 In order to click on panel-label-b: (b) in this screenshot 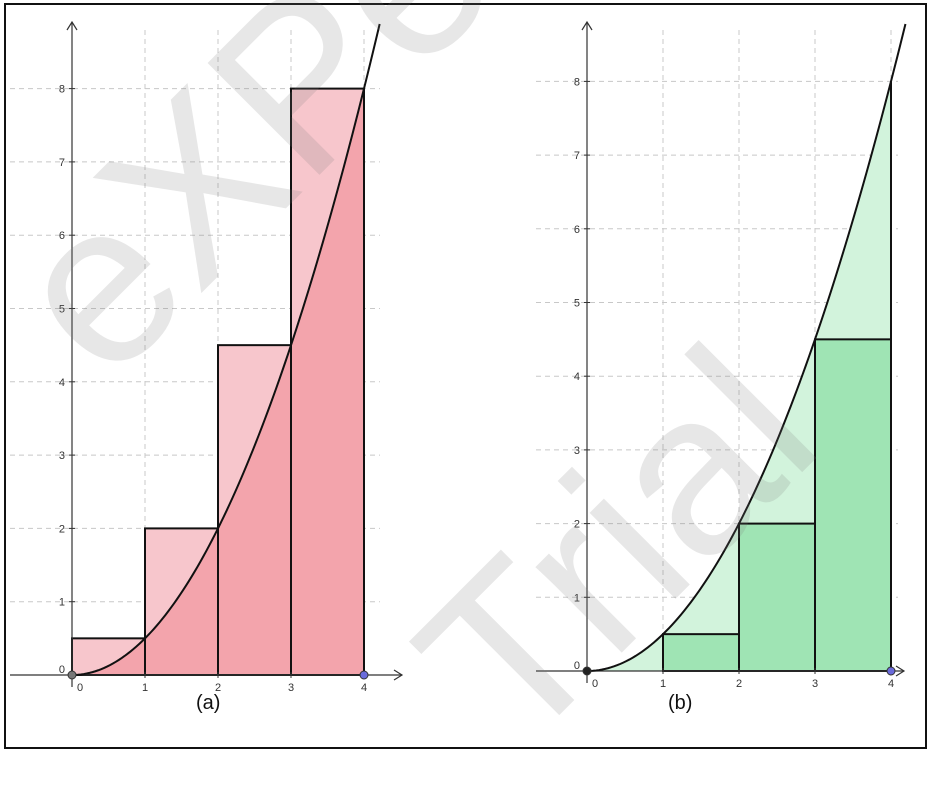, I will do `click(680, 703)`.